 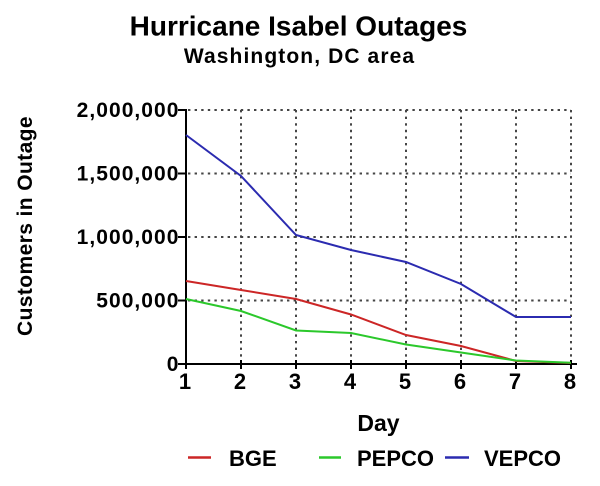 What do you see at coordinates (128, 110) in the screenshot?
I see `svg-text: 2,000,000` at bounding box center [128, 110].